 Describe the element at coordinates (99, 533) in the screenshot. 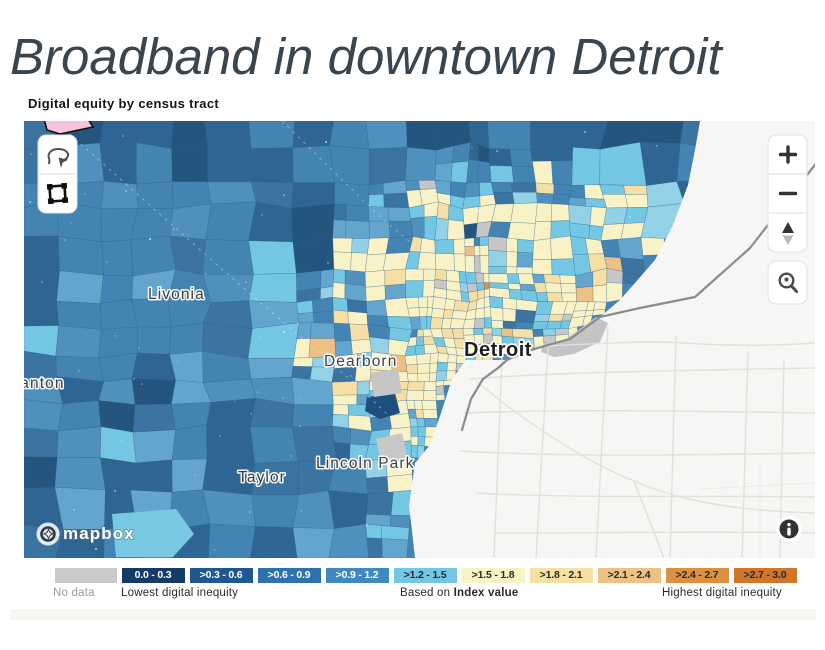

I see `svg-text: mapbox` at that location.